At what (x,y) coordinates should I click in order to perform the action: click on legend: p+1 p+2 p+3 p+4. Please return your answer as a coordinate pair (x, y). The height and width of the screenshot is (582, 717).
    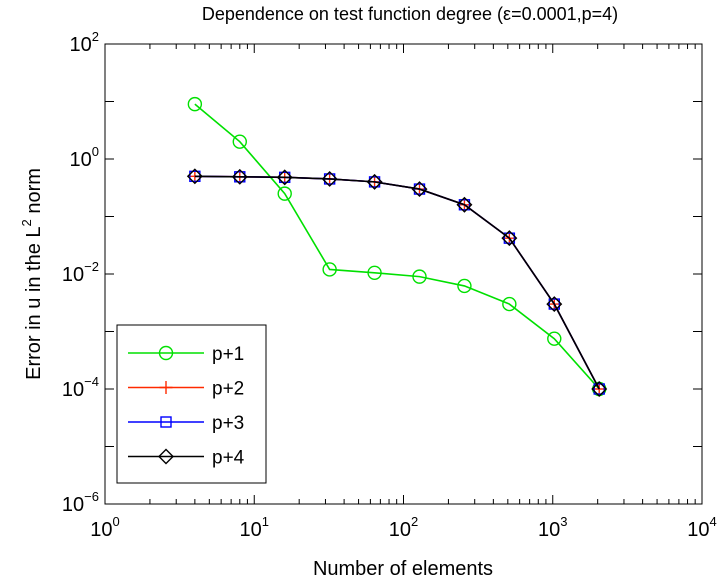
    Looking at the image, I should click on (191, 404).